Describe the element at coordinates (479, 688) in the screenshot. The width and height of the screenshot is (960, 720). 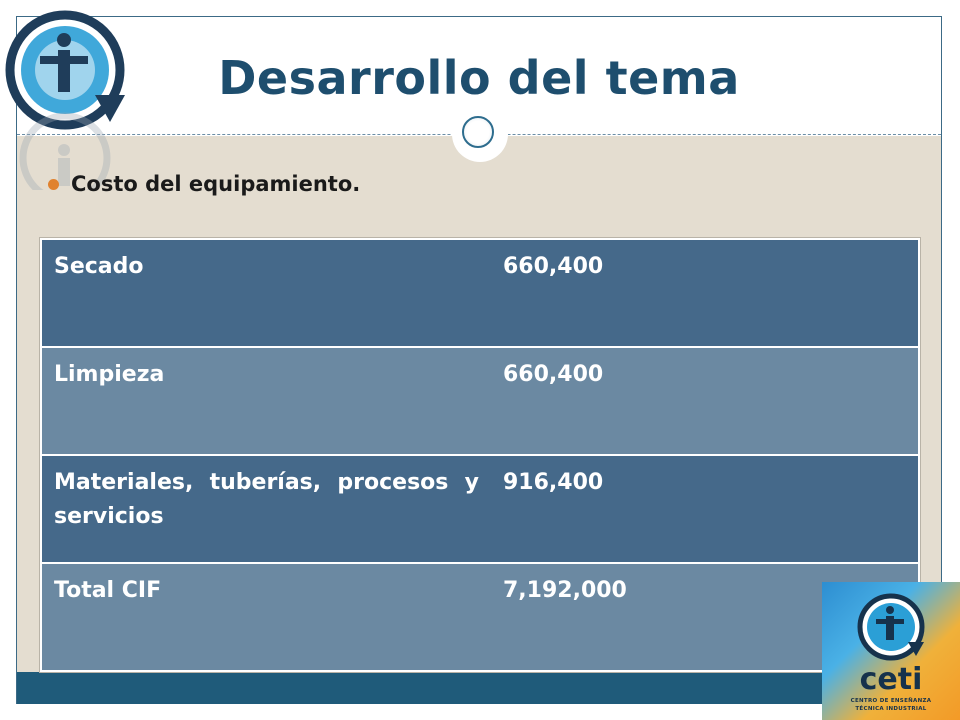
I see `footer-bar` at that location.